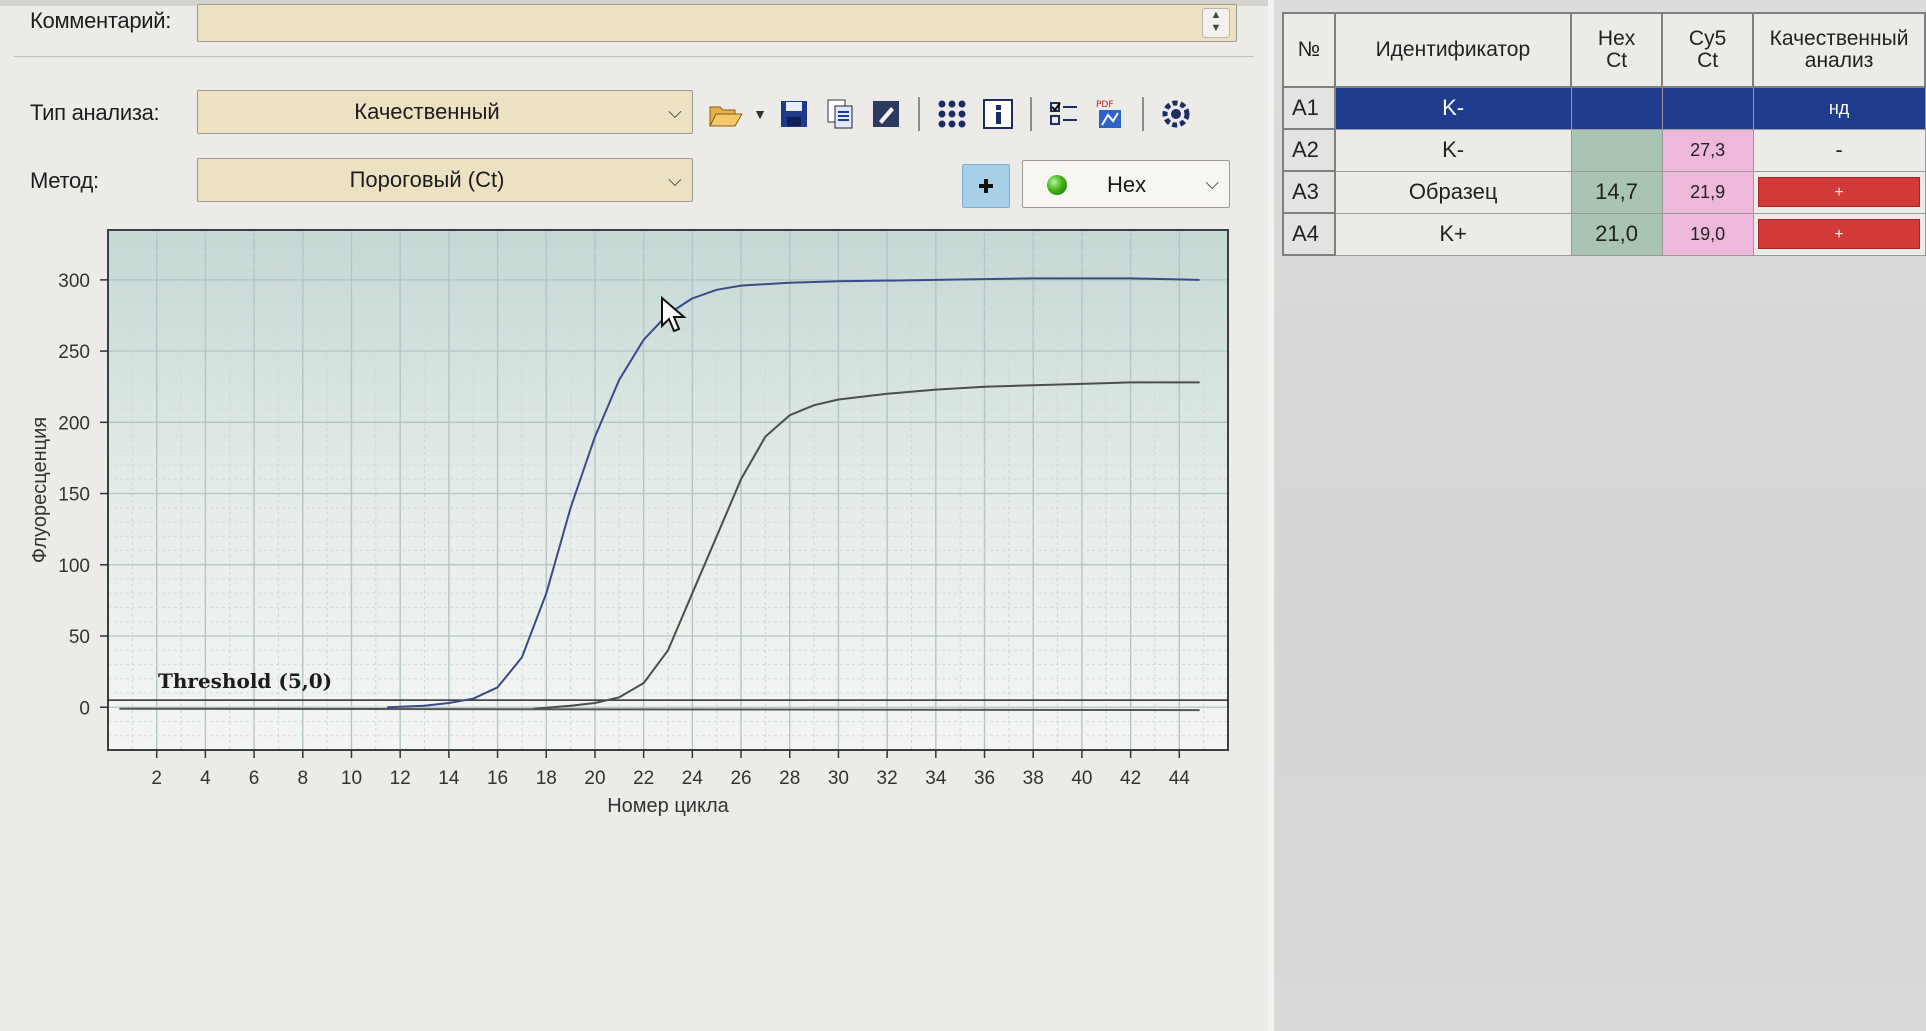 This screenshot has width=1926, height=1031. I want to click on comment-field: ▲ ▼, so click(717, 23).